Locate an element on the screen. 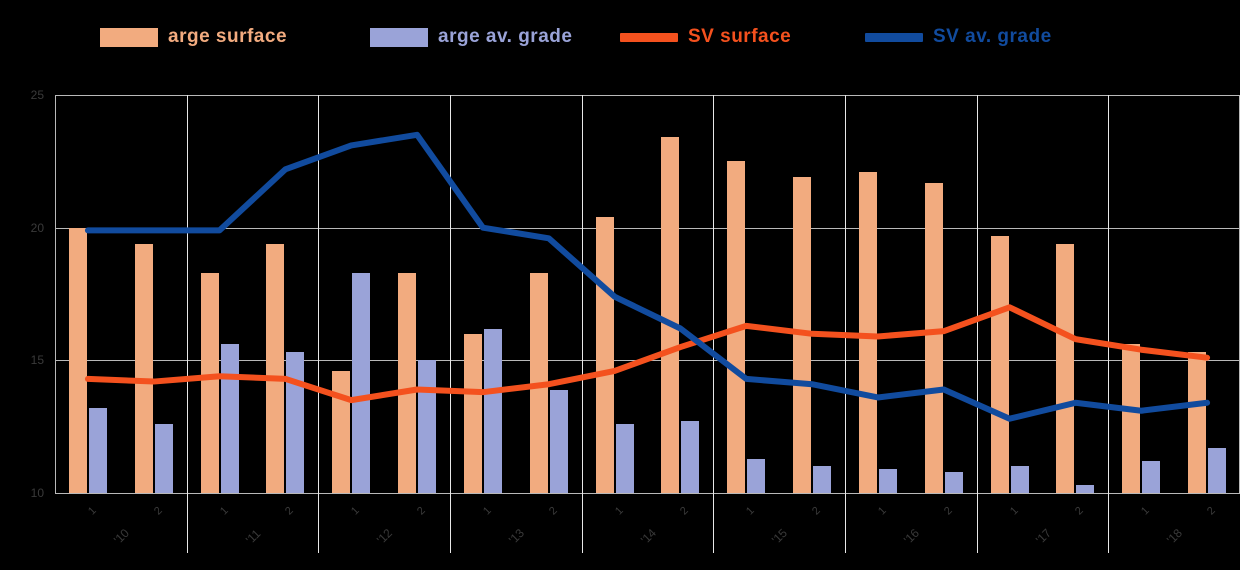 This screenshot has height=570, width=1240. x-subtick-8-1: 2 is located at coordinates (1211, 511).